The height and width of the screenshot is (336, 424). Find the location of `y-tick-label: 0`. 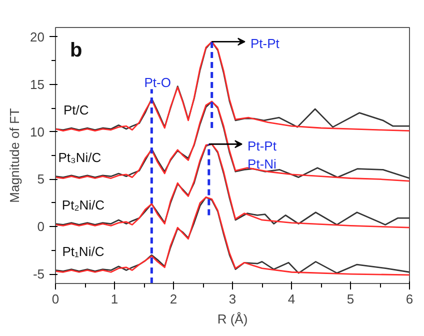

y-tick-label: 0 is located at coordinates (41, 226).